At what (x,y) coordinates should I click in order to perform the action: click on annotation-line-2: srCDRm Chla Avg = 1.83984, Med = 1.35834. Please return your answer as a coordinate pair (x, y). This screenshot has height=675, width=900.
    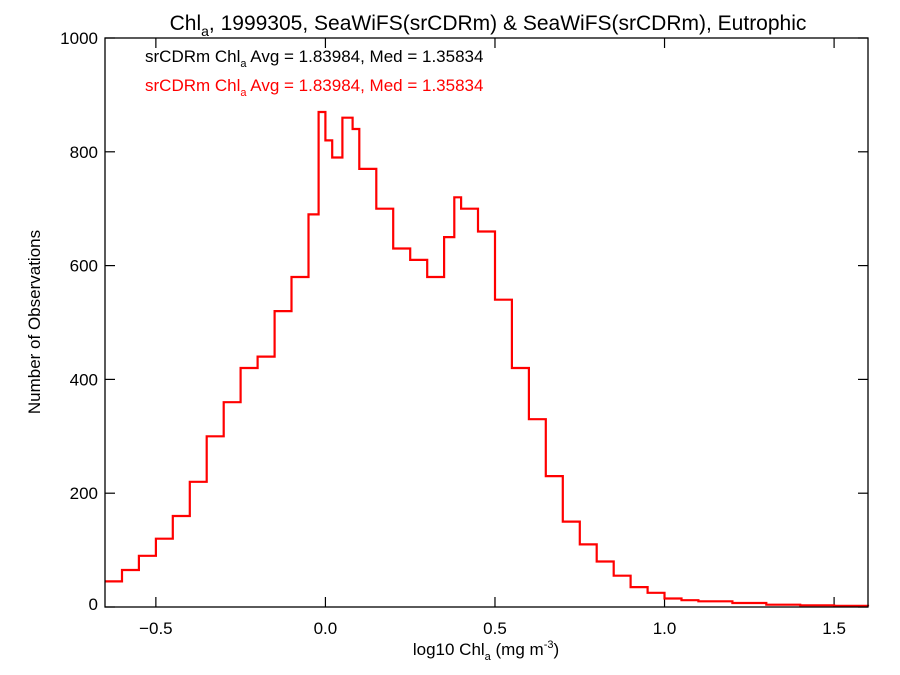
    Looking at the image, I should click on (314, 87).